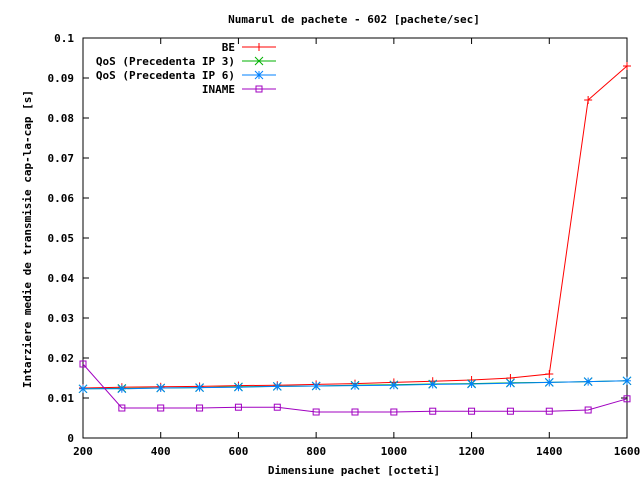 This screenshot has width=640, height=480. Describe the element at coordinates (83, 451) in the screenshot. I see `x-tick-label: 200` at that location.